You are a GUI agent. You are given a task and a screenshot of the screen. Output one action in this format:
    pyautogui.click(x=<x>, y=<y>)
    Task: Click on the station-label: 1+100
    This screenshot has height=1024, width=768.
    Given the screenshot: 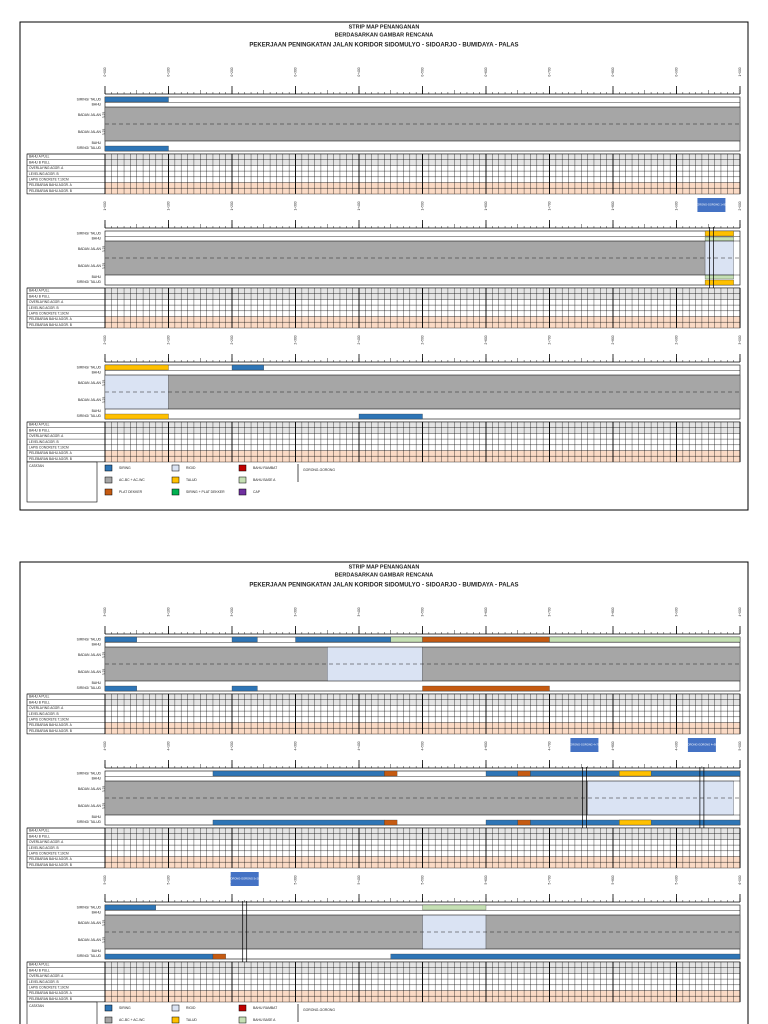 What is the action you would take?
    pyautogui.click(x=168, y=205)
    